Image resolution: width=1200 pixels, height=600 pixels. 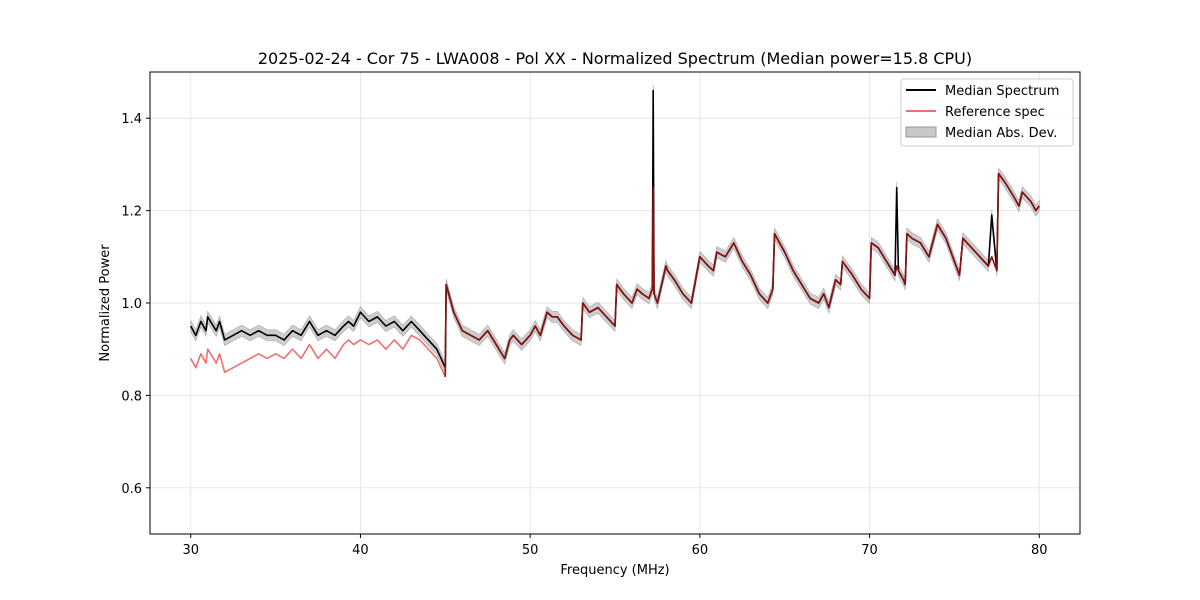 What do you see at coordinates (615, 546) in the screenshot?
I see `x-axis: 30 40 50 60 70 80` at bounding box center [615, 546].